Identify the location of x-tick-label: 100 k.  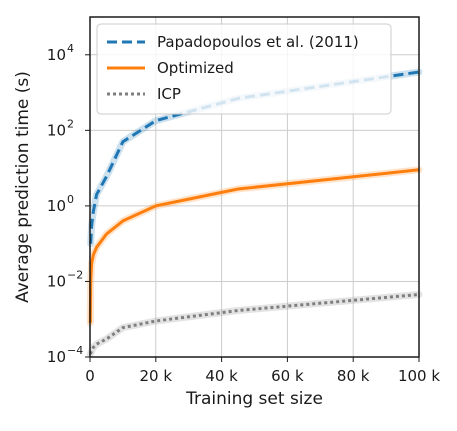
(419, 376).